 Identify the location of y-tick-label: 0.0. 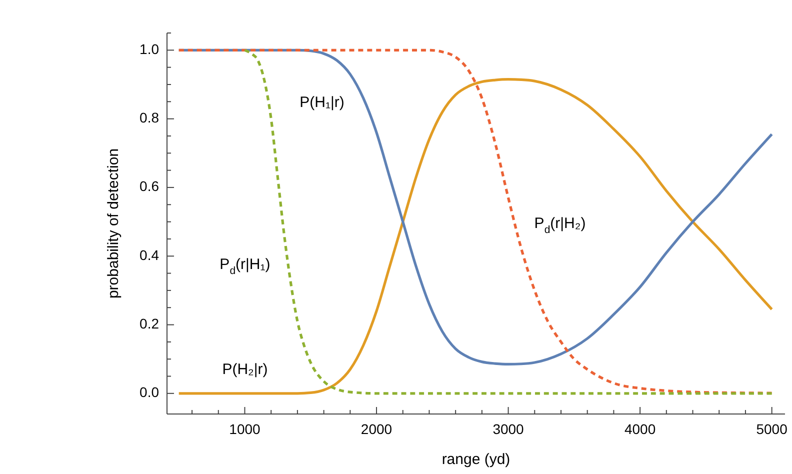
(150, 392).